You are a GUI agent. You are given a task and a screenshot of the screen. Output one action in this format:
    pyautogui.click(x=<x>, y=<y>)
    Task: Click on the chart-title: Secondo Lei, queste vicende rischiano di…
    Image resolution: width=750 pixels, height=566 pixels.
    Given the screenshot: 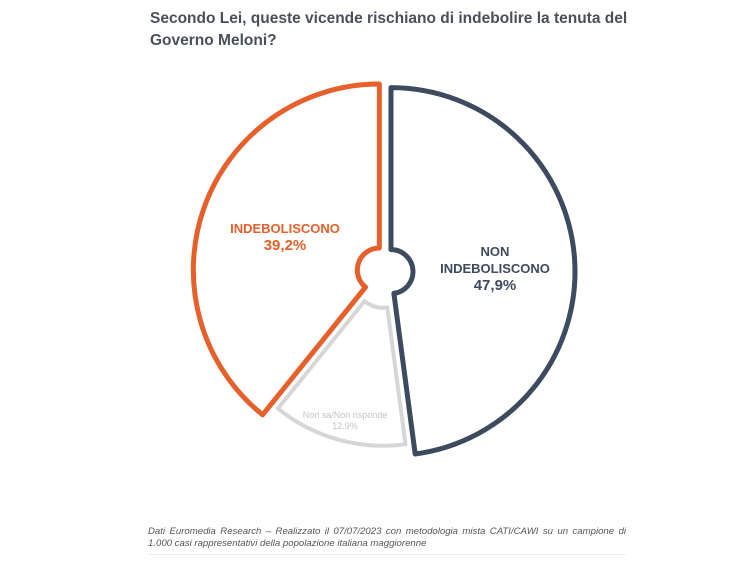 What is the action you would take?
    pyautogui.click(x=389, y=29)
    